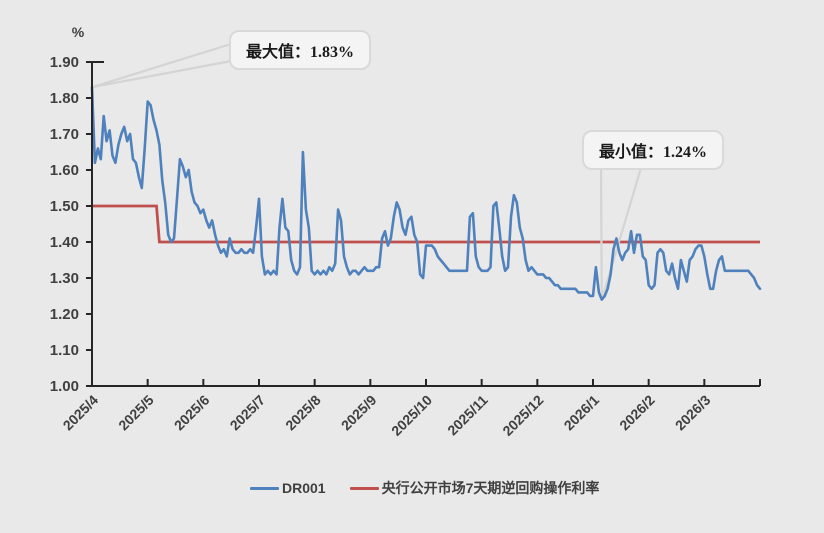 The image size is (824, 533). I want to click on x-tick-label: 2025/9, so click(359, 413).